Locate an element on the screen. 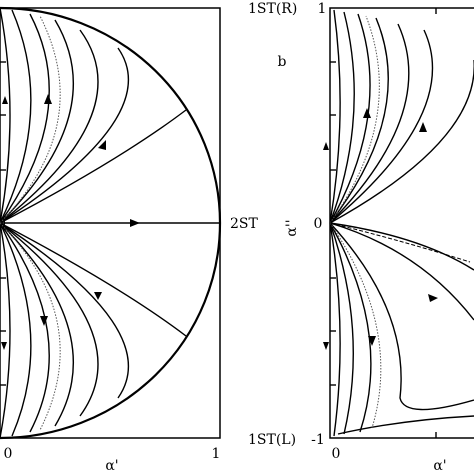 The width and height of the screenshot is (474, 474). panel-b-bottom-tick: -1 is located at coordinates (318, 440).